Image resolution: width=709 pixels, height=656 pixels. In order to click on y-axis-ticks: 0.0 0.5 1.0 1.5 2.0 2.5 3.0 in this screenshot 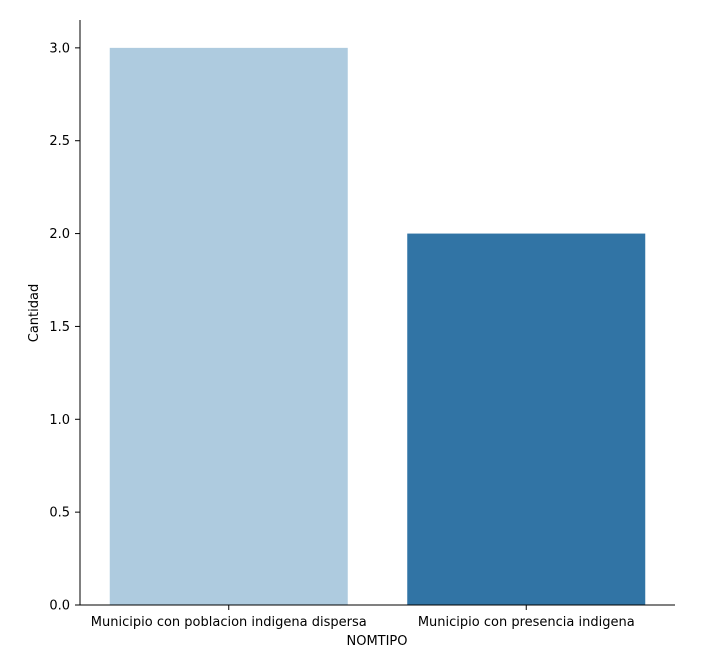, I will do `click(64, 327)`.